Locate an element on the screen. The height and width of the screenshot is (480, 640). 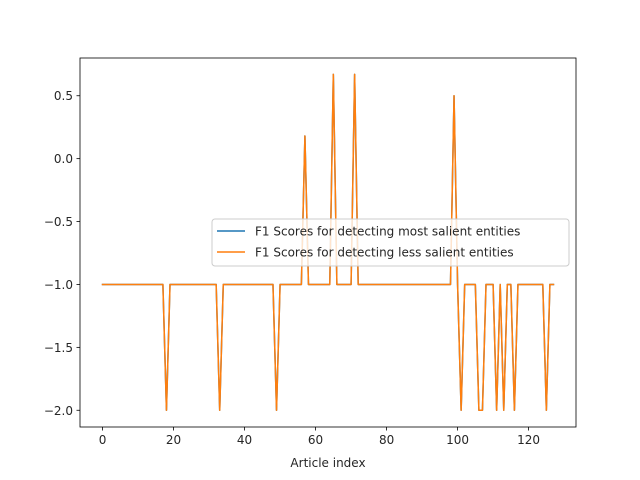
y-tick-label: −1.0 is located at coordinates (58, 285).